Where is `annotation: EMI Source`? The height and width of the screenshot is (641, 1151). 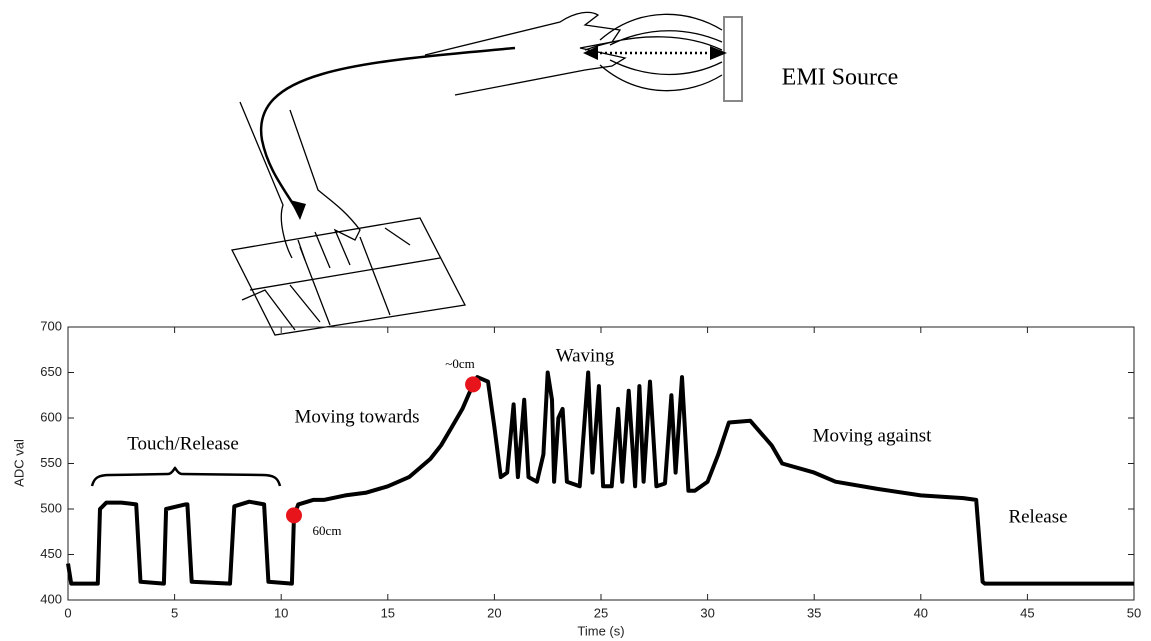 annotation: EMI Source is located at coordinates (840, 78).